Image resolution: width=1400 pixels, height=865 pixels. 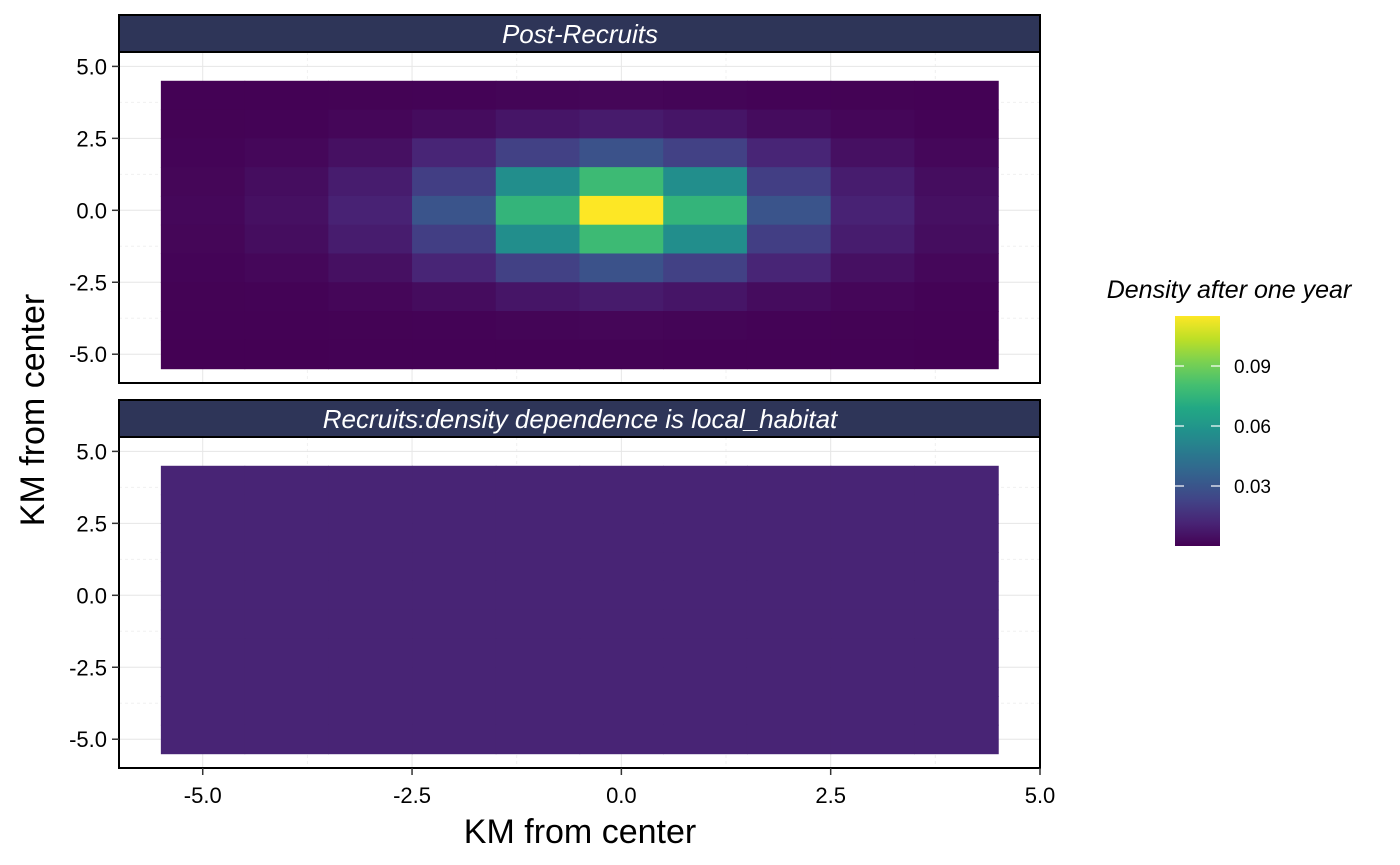 What do you see at coordinates (1040, 795) in the screenshot?
I see `x-tick-label: 5.0` at bounding box center [1040, 795].